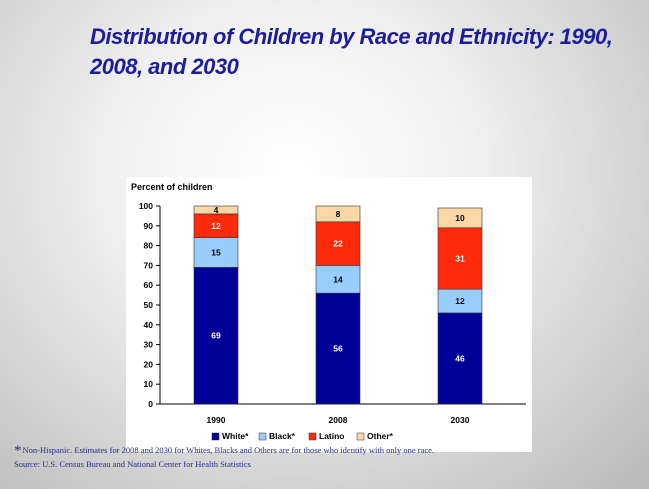 The image size is (649, 489). What do you see at coordinates (149, 345) in the screenshot?
I see `y-tick-label: 30` at bounding box center [149, 345].